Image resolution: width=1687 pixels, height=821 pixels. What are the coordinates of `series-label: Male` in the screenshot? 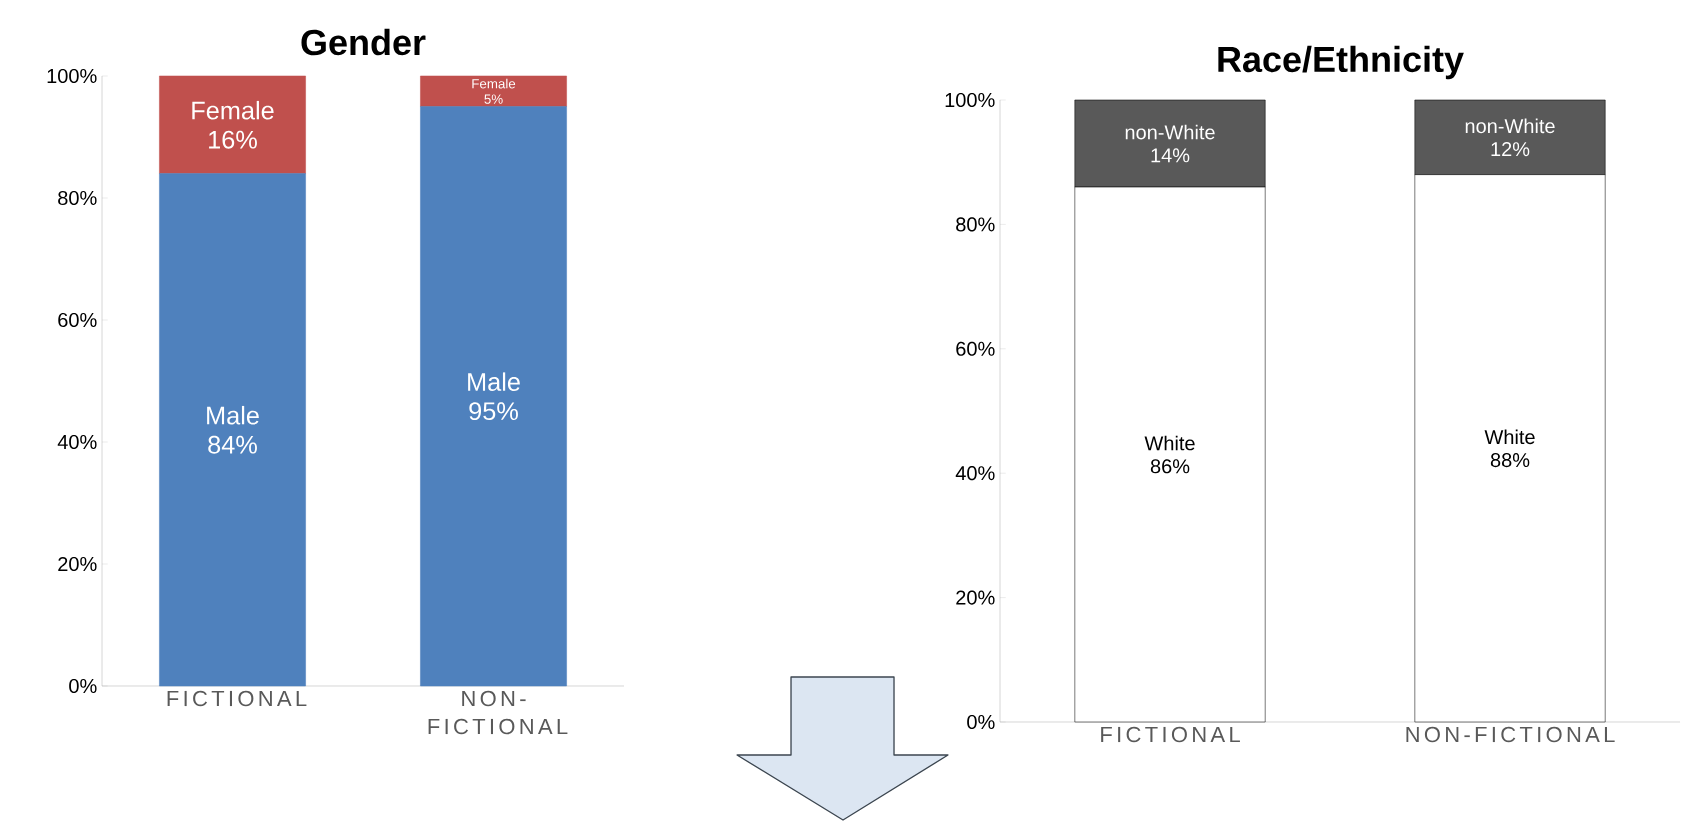 It's located at (233, 415).